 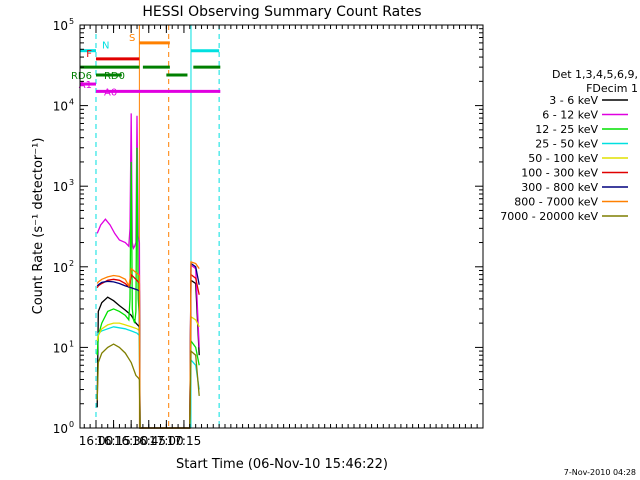 I want to click on legend-label-6: 300 - 800 keV, so click(x=559, y=187).